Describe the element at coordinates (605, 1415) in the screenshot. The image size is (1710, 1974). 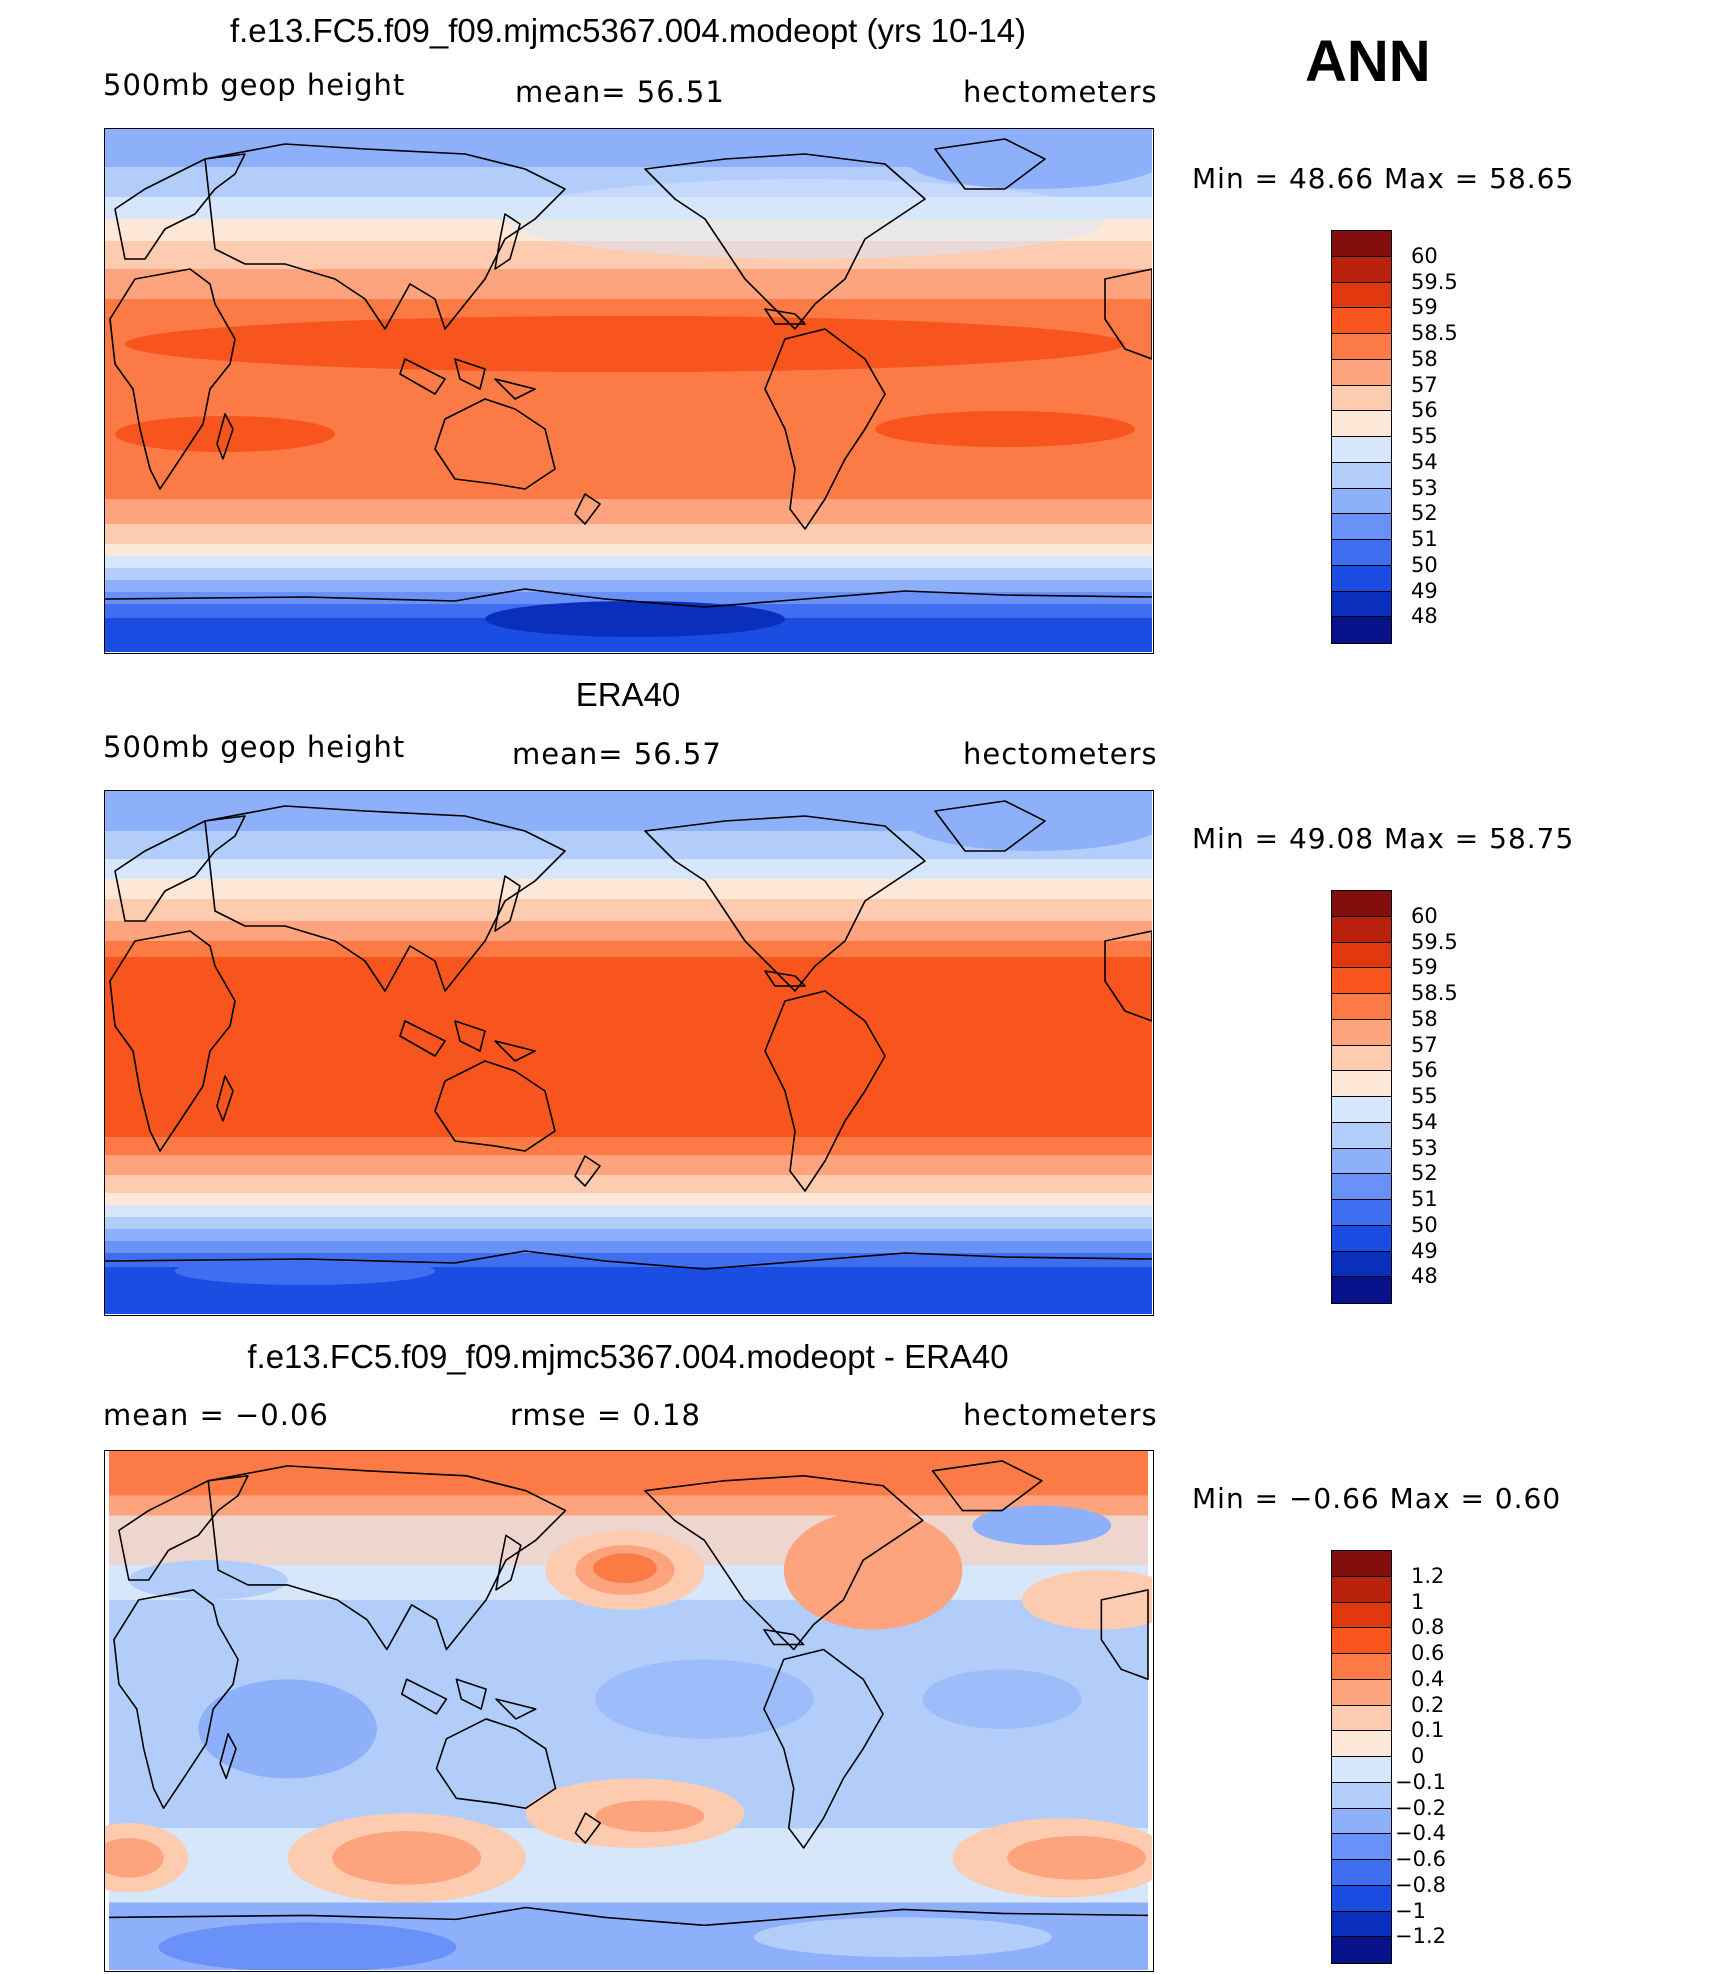
I see `panel-3-rmse-label: rmse = 0.18` at that location.